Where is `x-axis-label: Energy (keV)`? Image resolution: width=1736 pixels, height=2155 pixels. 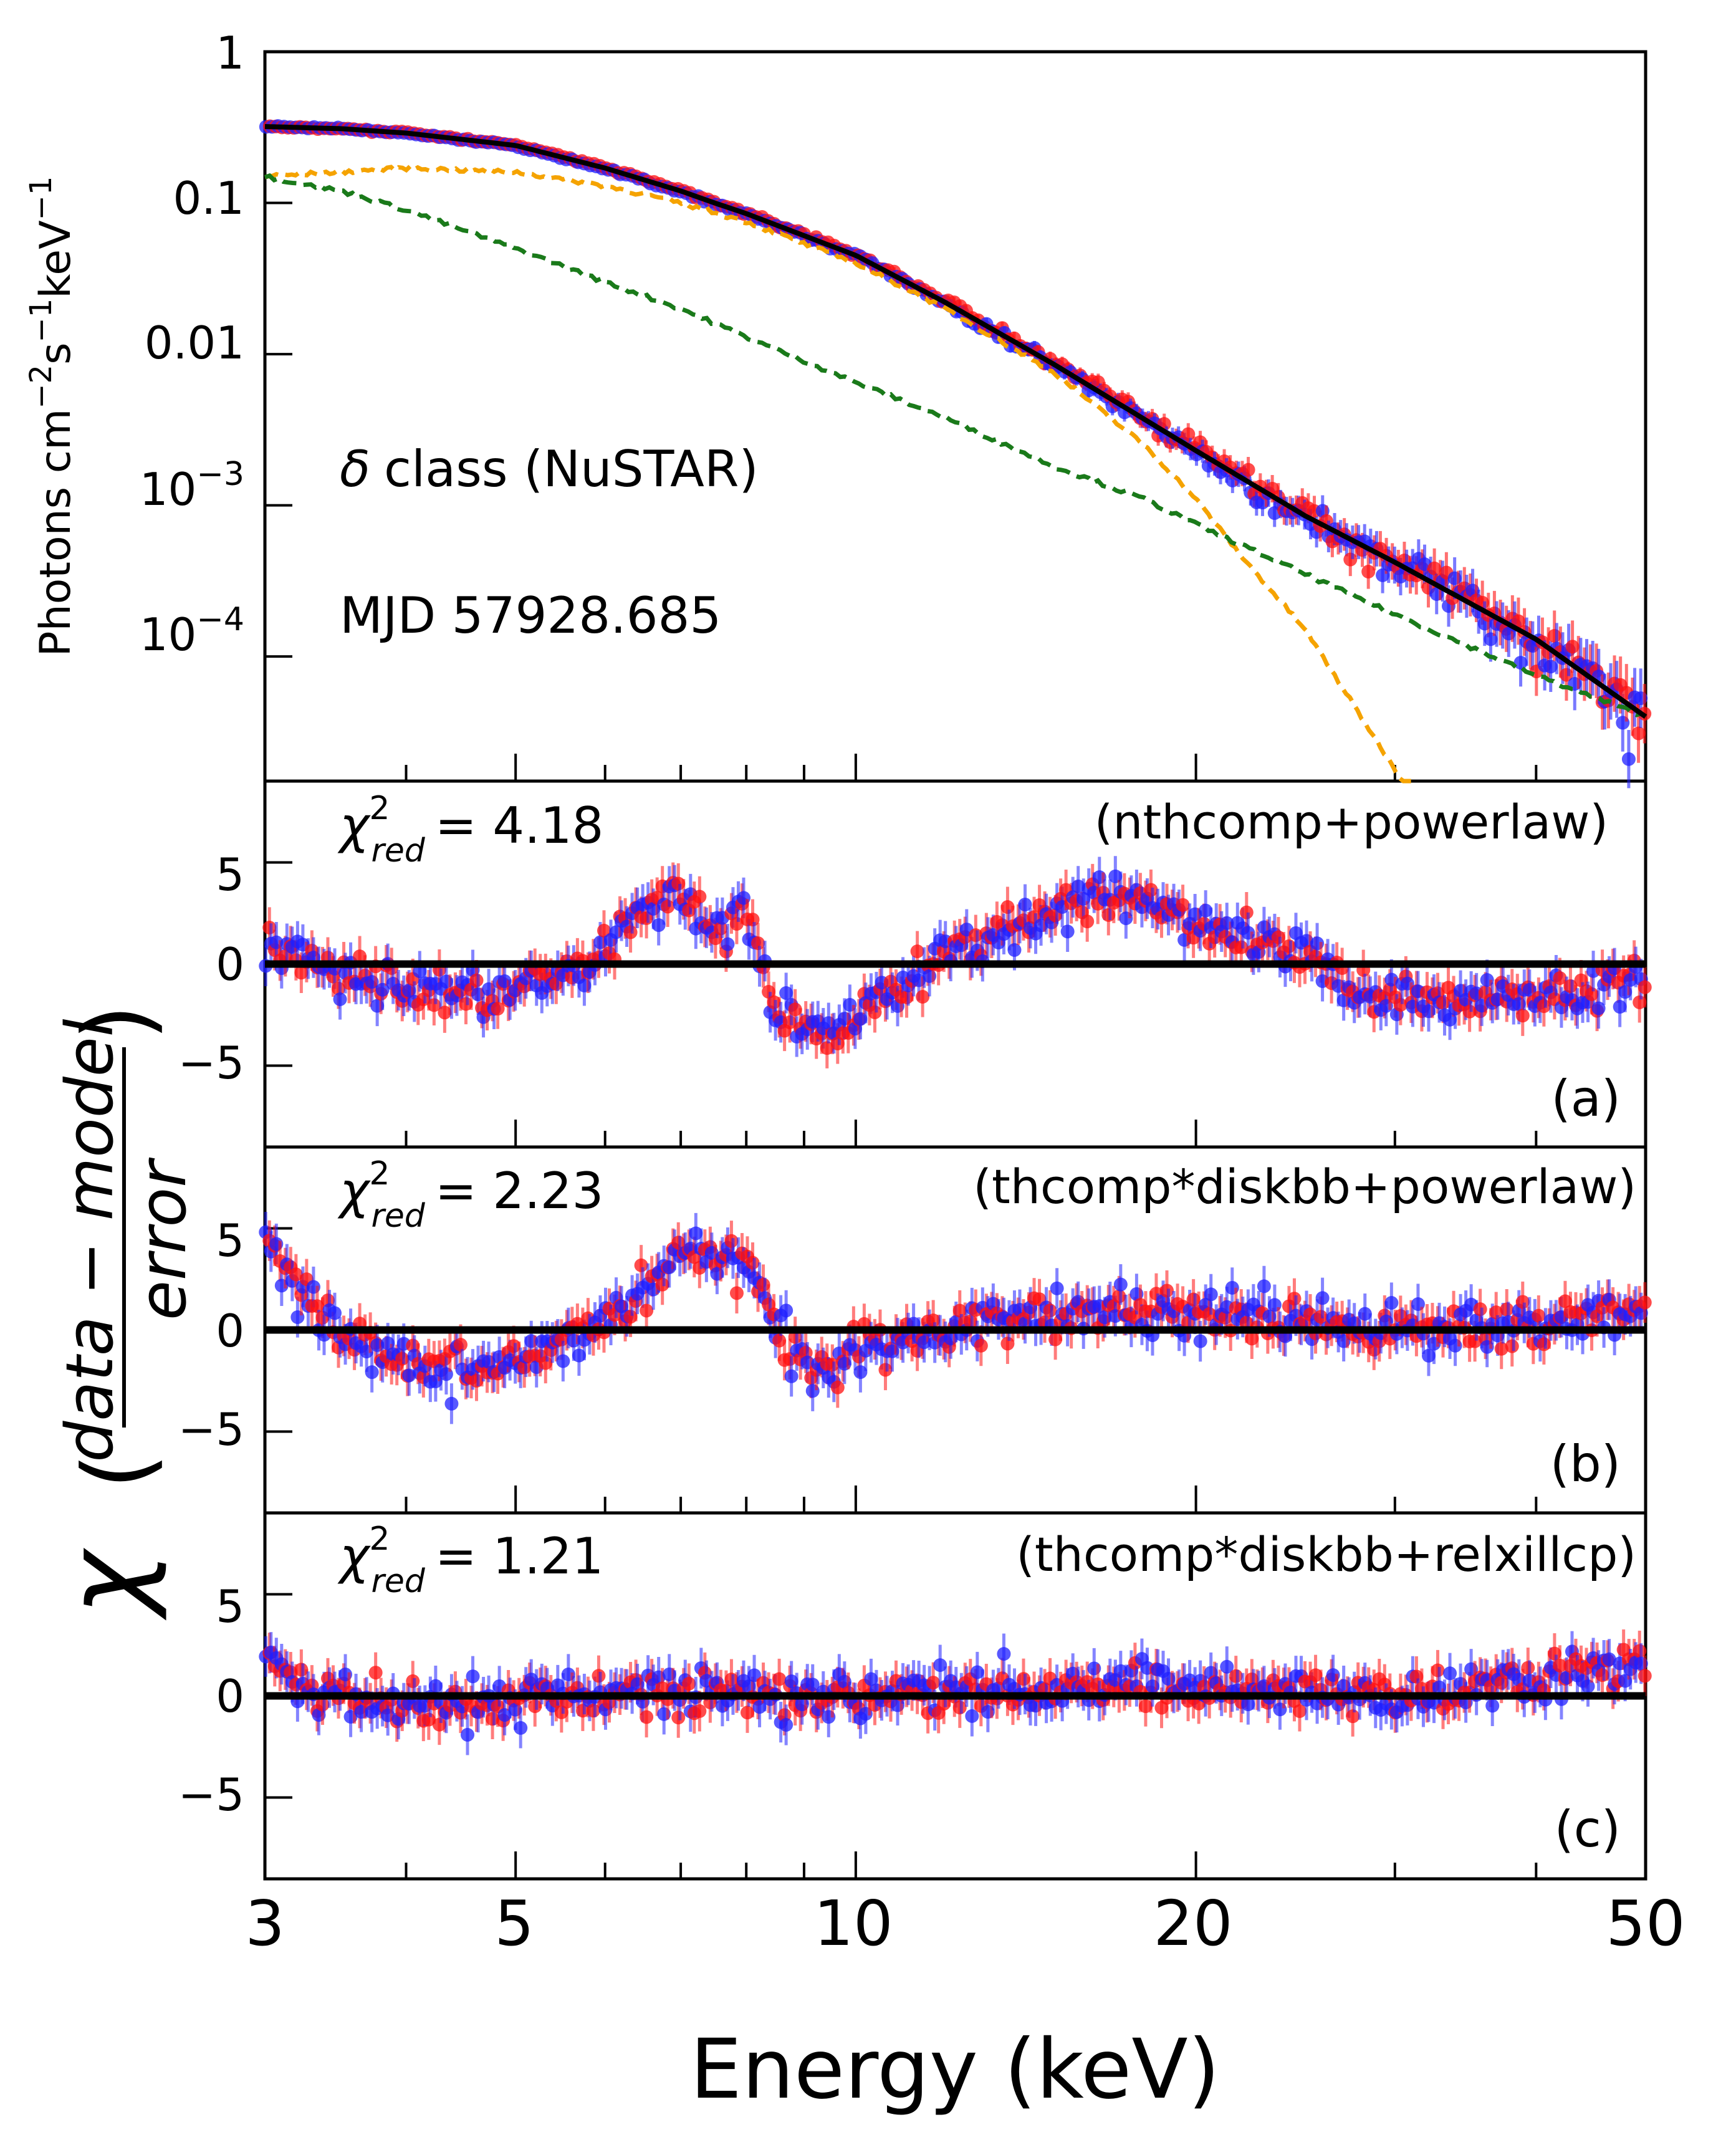 x-axis-label: Energy (keV) is located at coordinates (955, 2070).